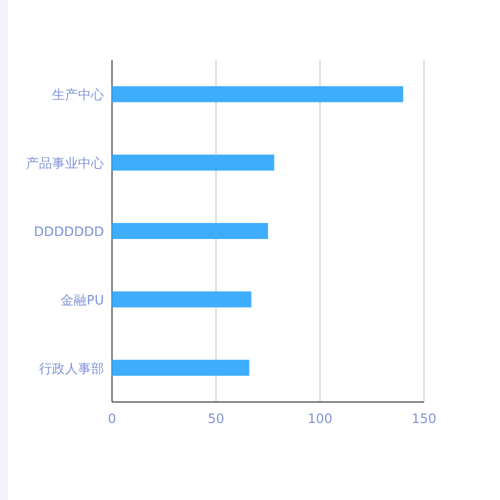 Image resolution: width=500 pixels, height=500 pixels. What do you see at coordinates (82, 300) in the screenshot?
I see `y-tick-label: 金融PU` at bounding box center [82, 300].